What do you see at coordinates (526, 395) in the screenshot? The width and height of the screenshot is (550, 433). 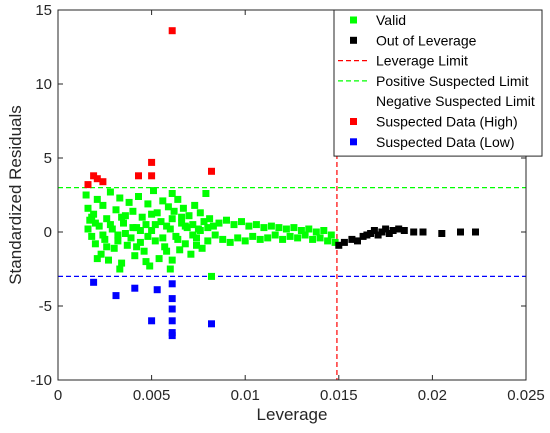 I see `x-tick-label-6: 0.025` at bounding box center [526, 395].